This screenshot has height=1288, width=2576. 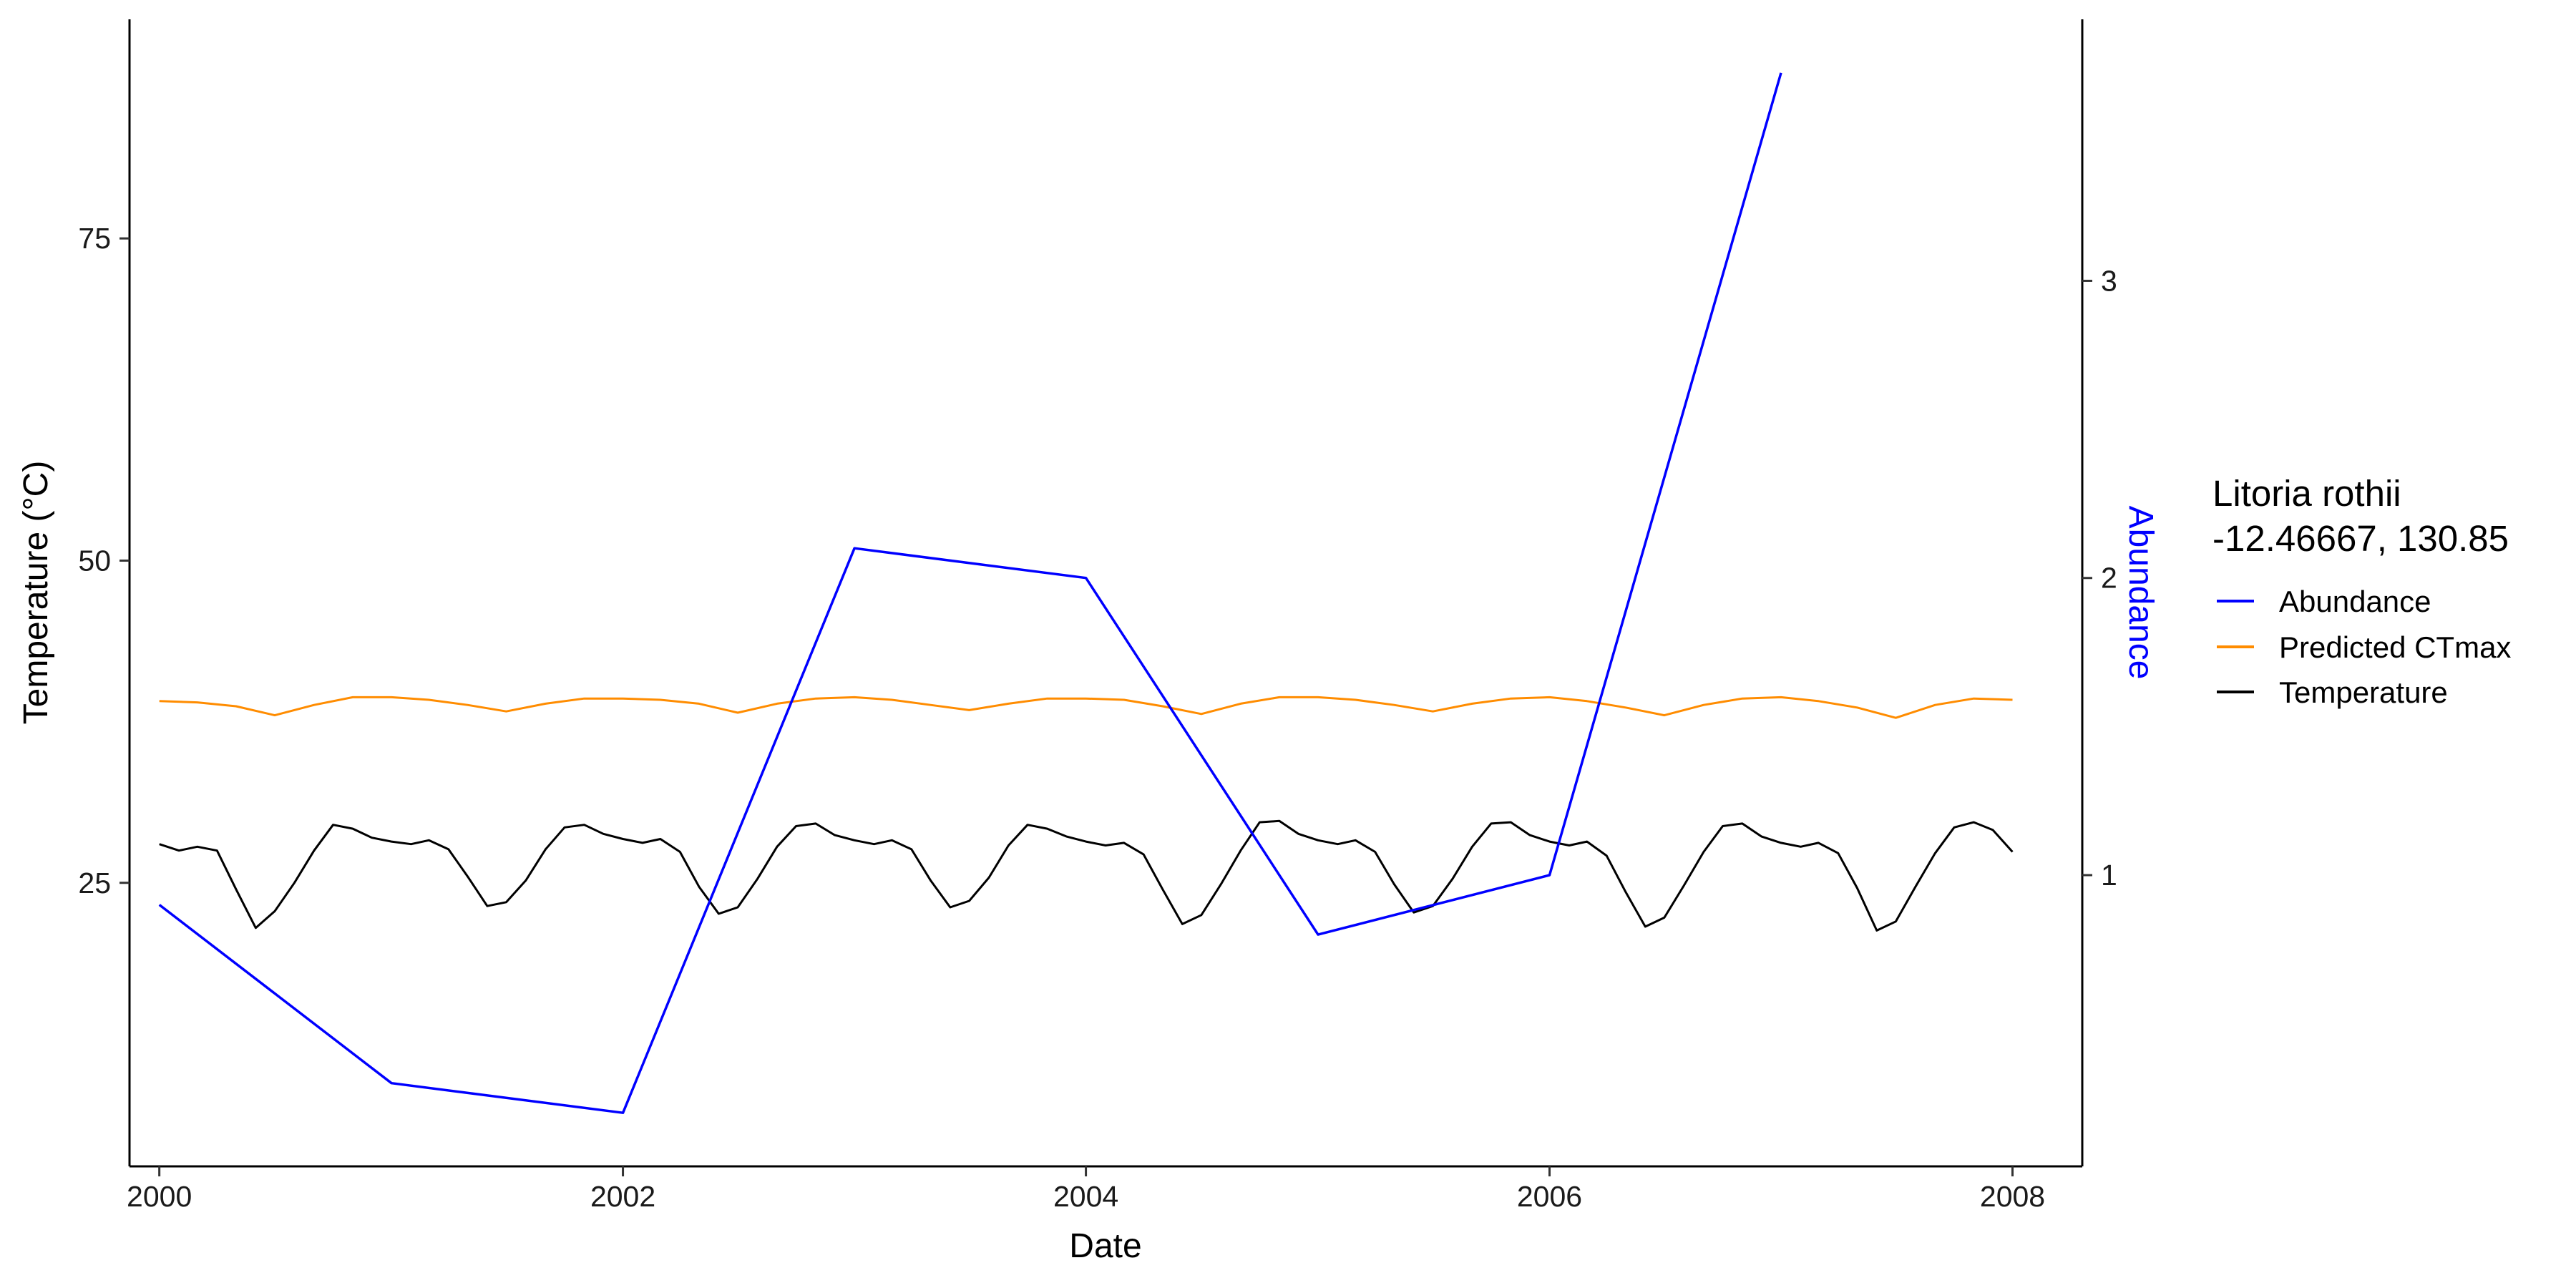 I want to click on x-tick-label: 2004, so click(x=1085, y=1196).